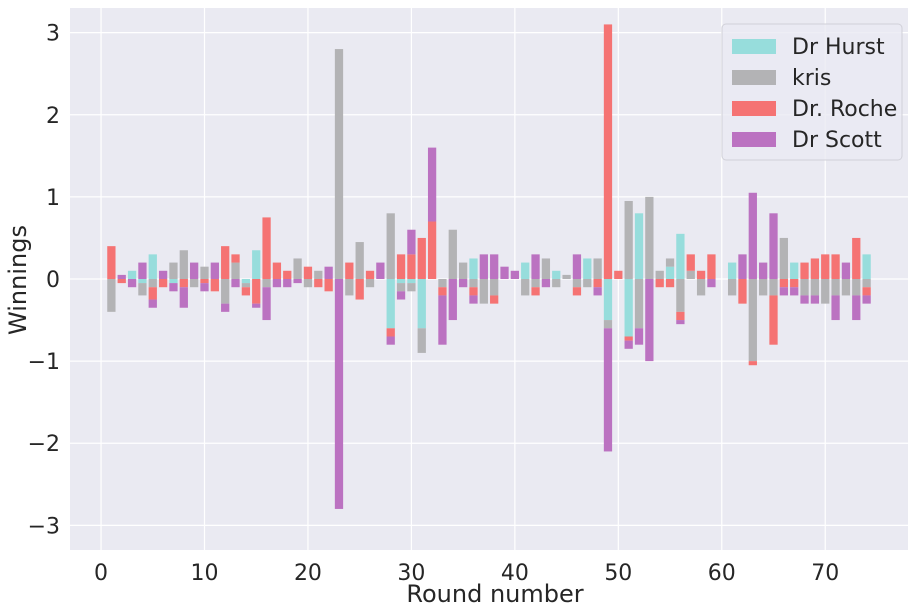 Image resolution: width=913 pixels, height=614 pixels. I want to click on y-tick-label: 1, so click(53, 198).